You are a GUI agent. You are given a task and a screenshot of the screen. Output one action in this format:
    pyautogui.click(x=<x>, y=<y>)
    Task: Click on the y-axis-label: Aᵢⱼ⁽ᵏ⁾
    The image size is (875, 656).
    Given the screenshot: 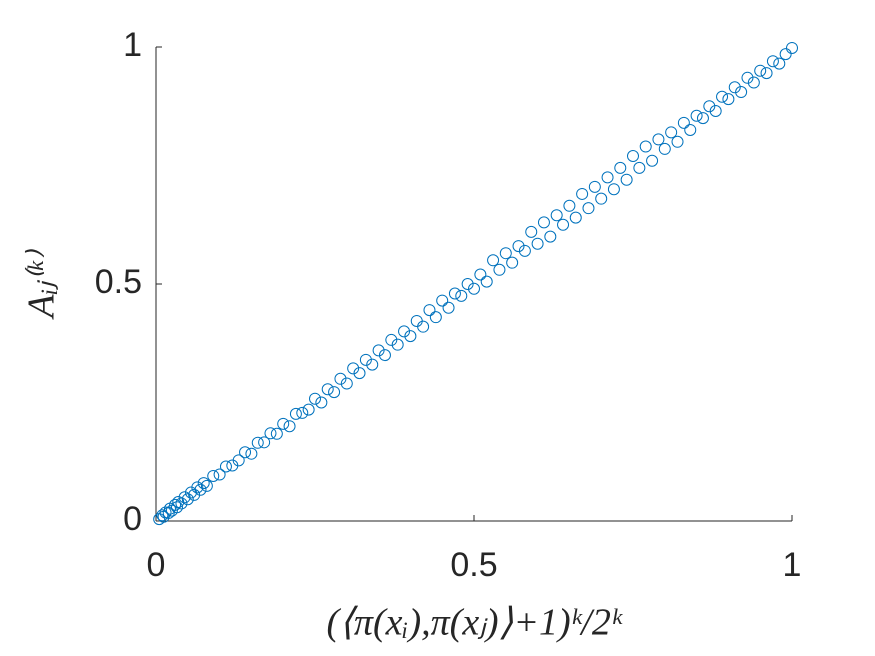 What is the action you would take?
    pyautogui.click(x=42, y=285)
    